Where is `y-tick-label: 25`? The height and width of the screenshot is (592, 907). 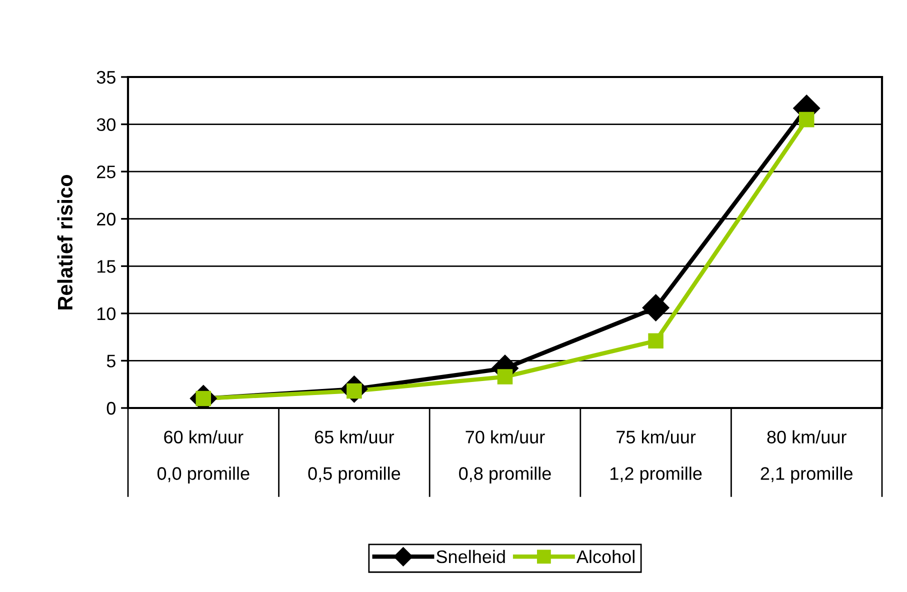 y-tick-label: 25 is located at coordinates (106, 172).